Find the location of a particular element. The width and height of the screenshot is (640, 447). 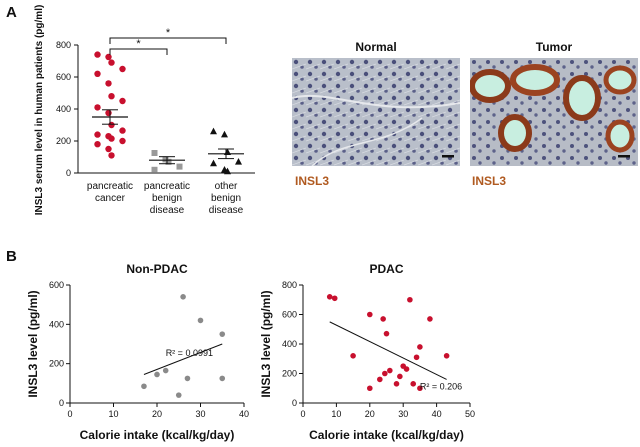

x-tick-label: 0 is located at coordinates (69, 414).